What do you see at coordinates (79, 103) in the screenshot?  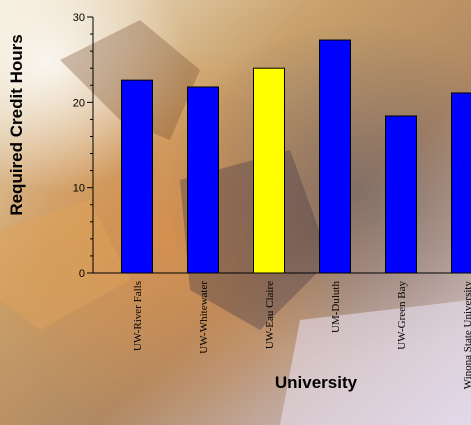 I see `y-tick-label: 20` at bounding box center [79, 103].